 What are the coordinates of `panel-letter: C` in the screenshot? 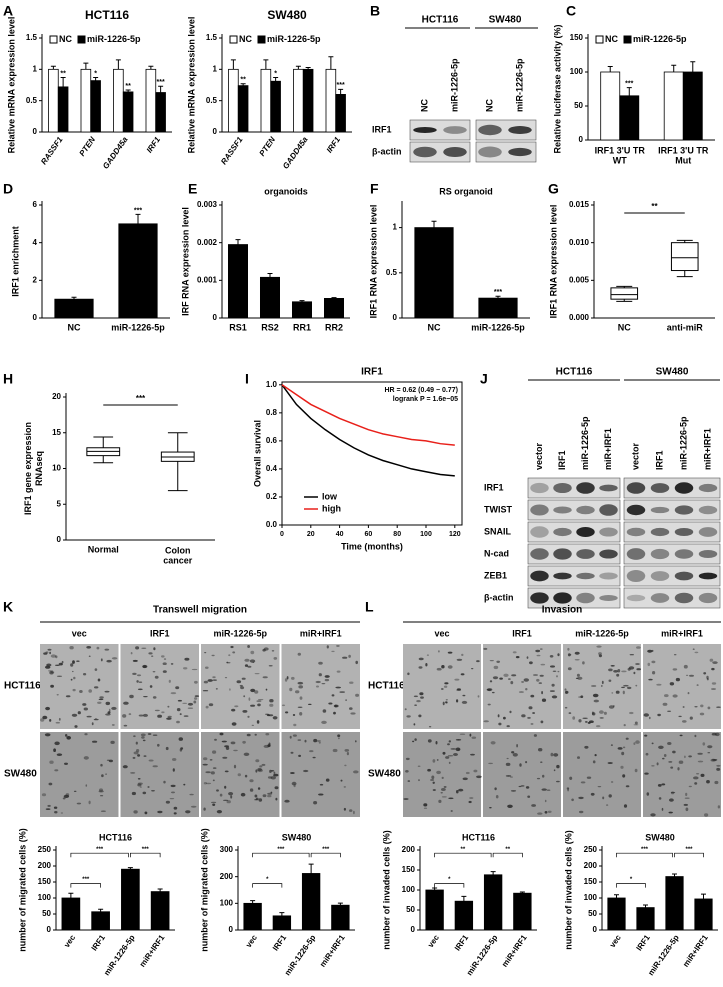 It's located at (571, 11).